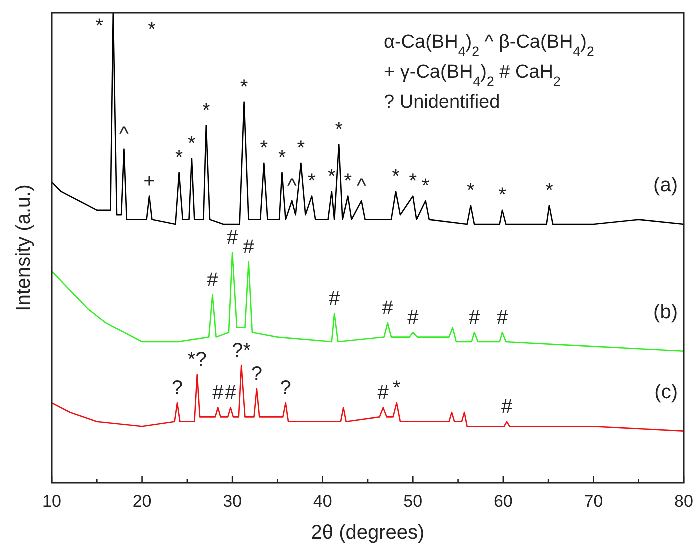  I want to click on annotation: ? Unidentified, so click(442, 102).